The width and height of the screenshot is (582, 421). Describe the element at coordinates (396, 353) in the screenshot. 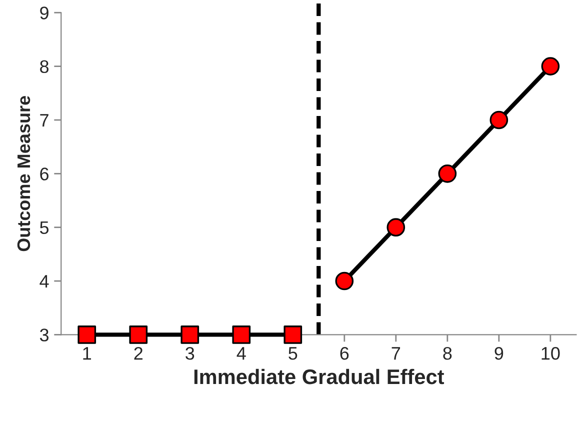

I see `x-tick-label: 7` at that location.